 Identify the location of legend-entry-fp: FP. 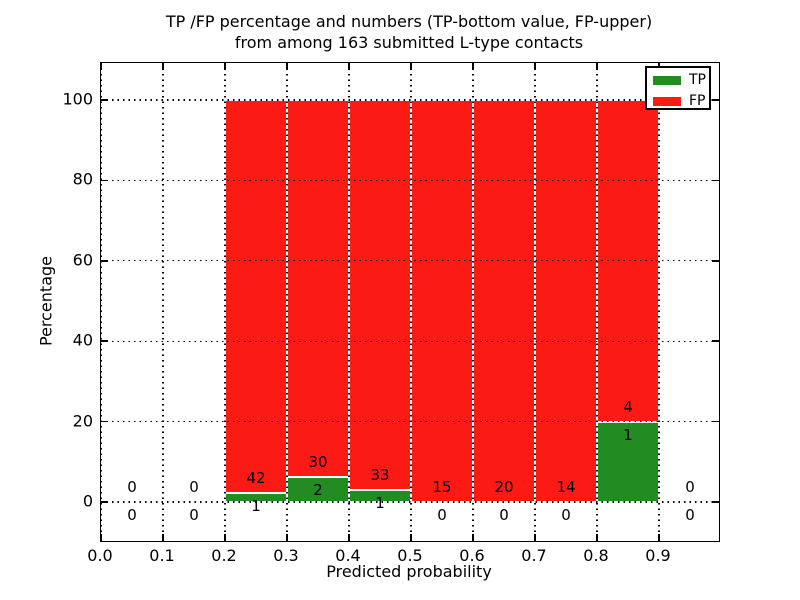
(681, 101).